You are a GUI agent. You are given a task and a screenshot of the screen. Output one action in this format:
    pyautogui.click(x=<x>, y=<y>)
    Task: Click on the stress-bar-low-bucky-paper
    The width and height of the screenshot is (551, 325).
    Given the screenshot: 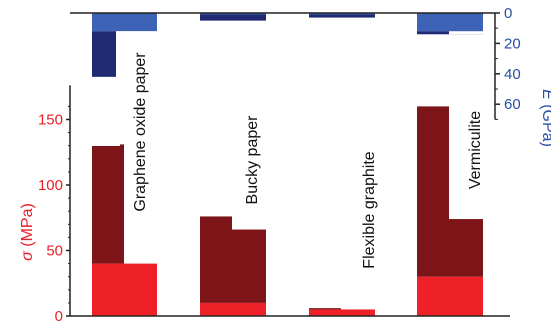 What is the action you would take?
    pyautogui.click(x=233, y=309)
    